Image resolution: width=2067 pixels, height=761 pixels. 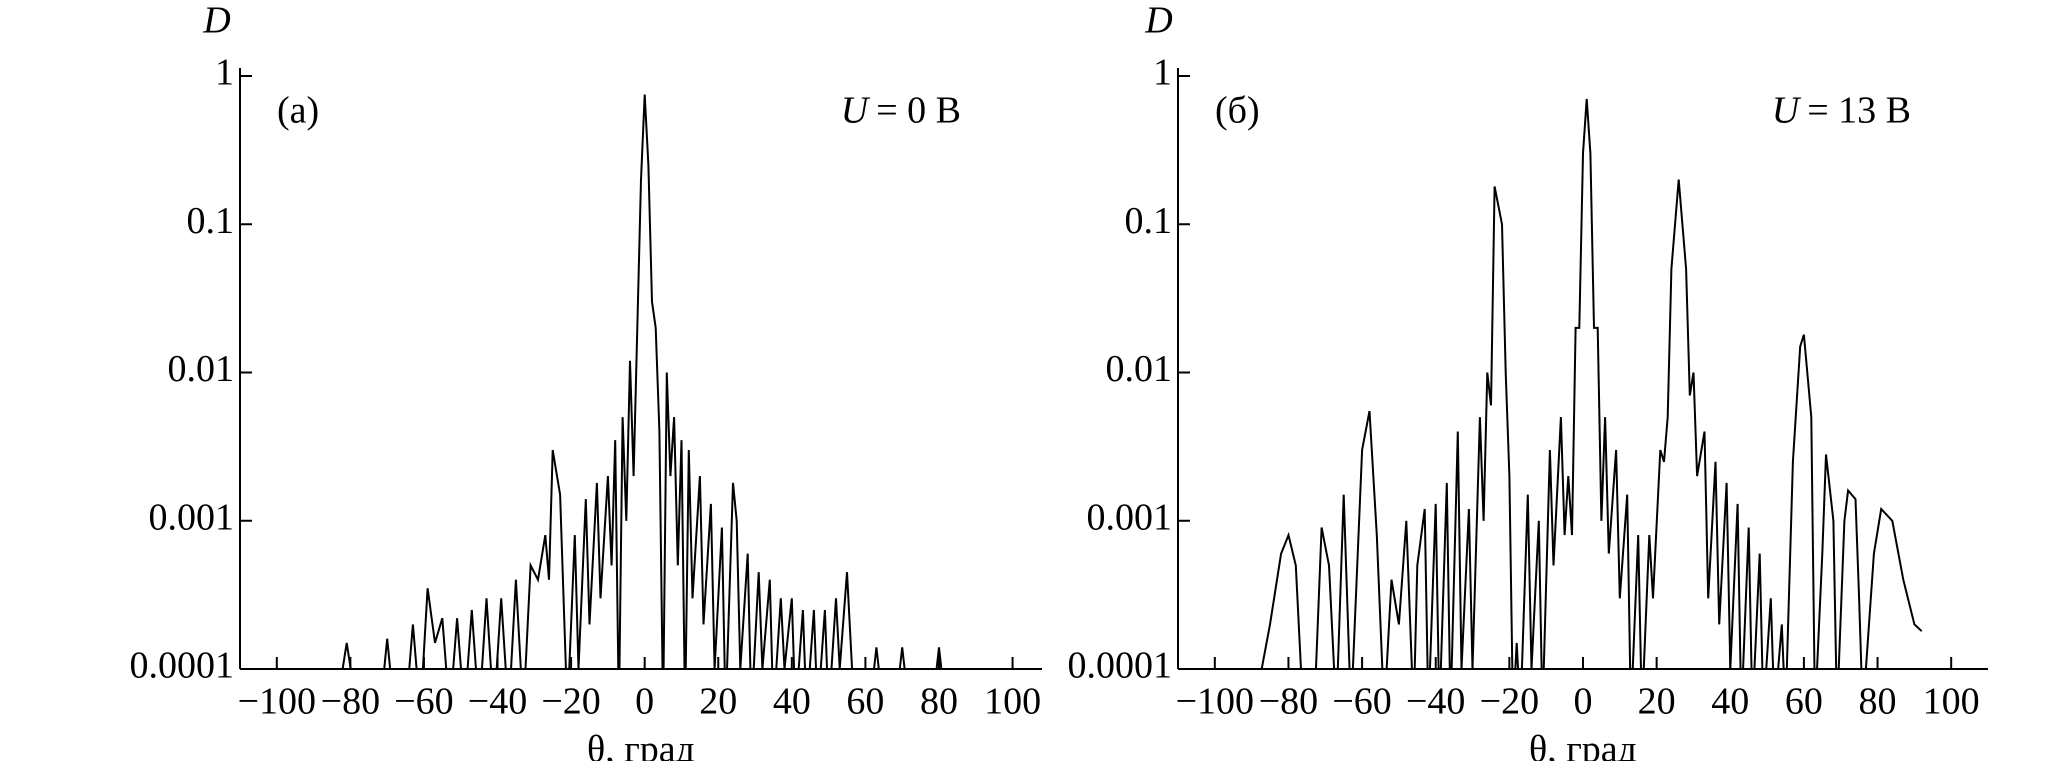 What do you see at coordinates (918, 111) in the screenshot?
I see `annotation-value: = 0 В` at bounding box center [918, 111].